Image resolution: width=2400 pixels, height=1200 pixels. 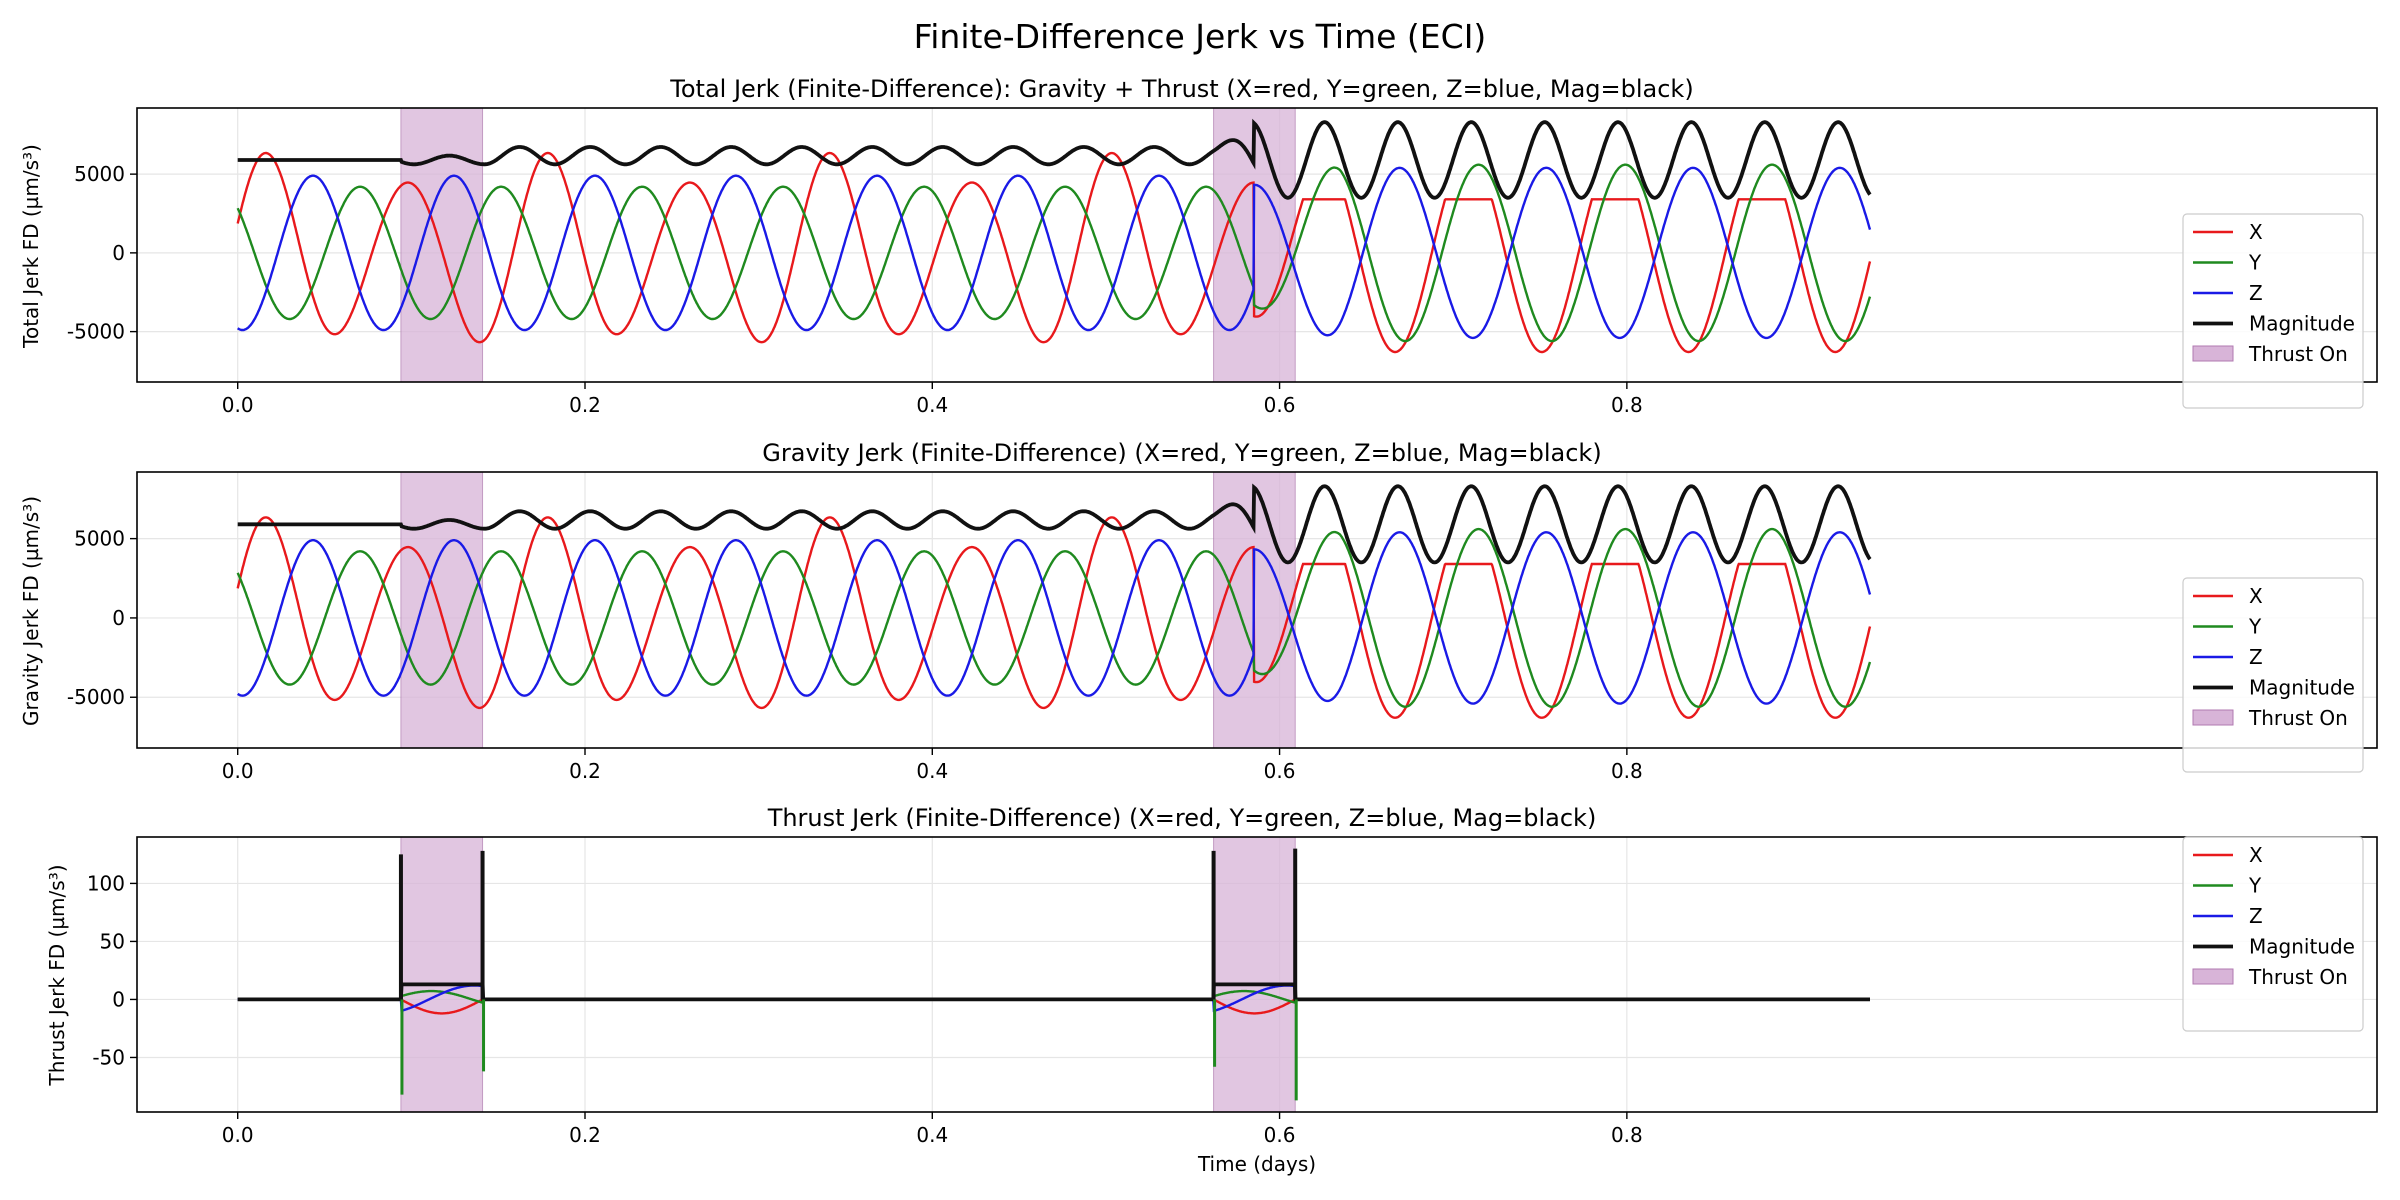 I want to click on y-tick-label: 50, so click(x=112, y=941).